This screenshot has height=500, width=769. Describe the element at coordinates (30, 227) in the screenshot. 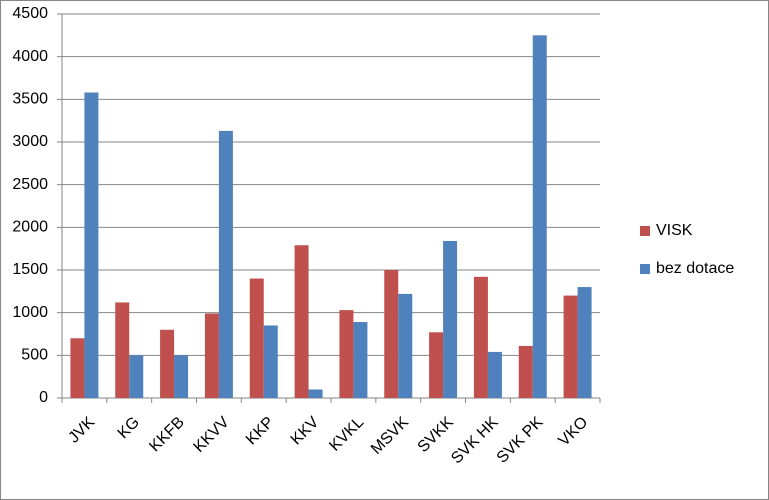

I see `y-tick-label: 2000` at that location.